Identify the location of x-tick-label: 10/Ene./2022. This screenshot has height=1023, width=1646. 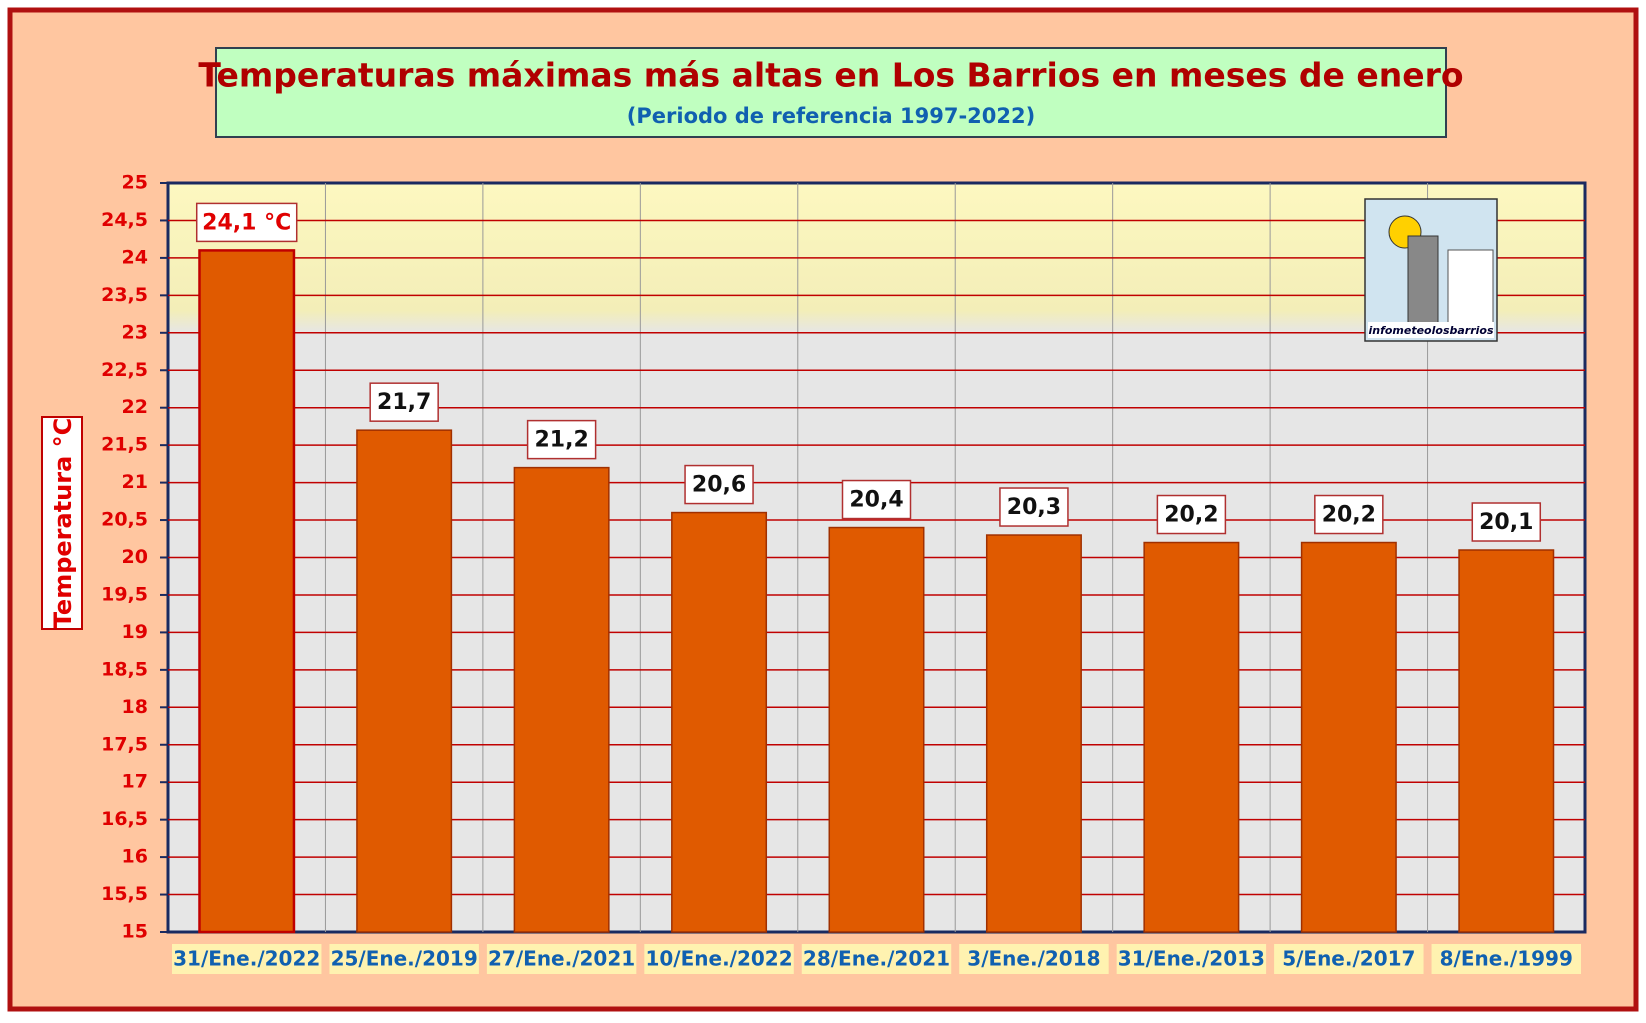
(718, 959).